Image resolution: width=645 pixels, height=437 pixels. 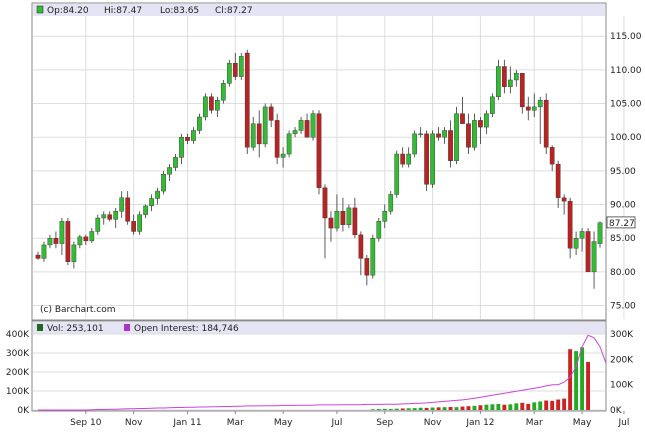 I want to click on volume-tick-label: 400K, so click(x=18, y=335).